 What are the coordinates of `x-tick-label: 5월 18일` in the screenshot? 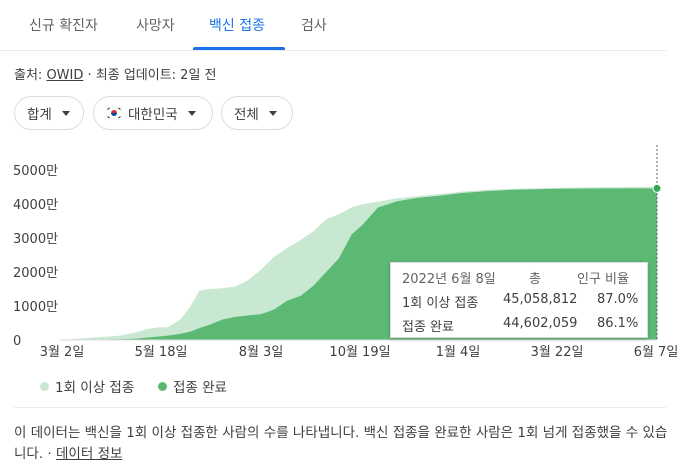 It's located at (161, 352).